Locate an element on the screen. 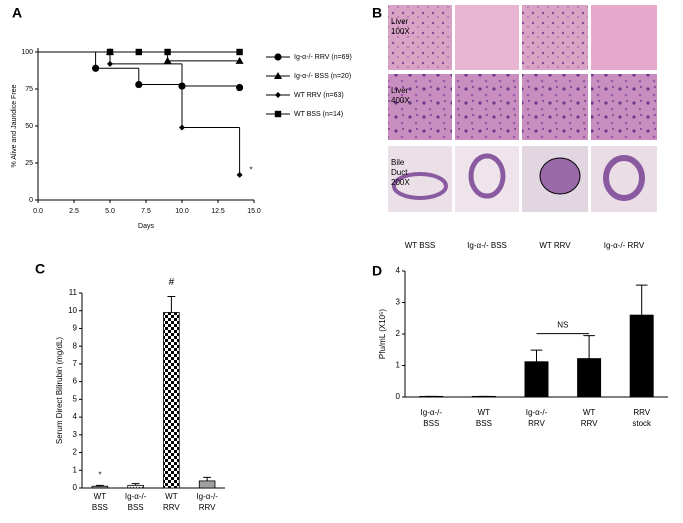 Image resolution: width=683 pixels, height=523 pixels. x-tick-label: stock is located at coordinates (642, 423).